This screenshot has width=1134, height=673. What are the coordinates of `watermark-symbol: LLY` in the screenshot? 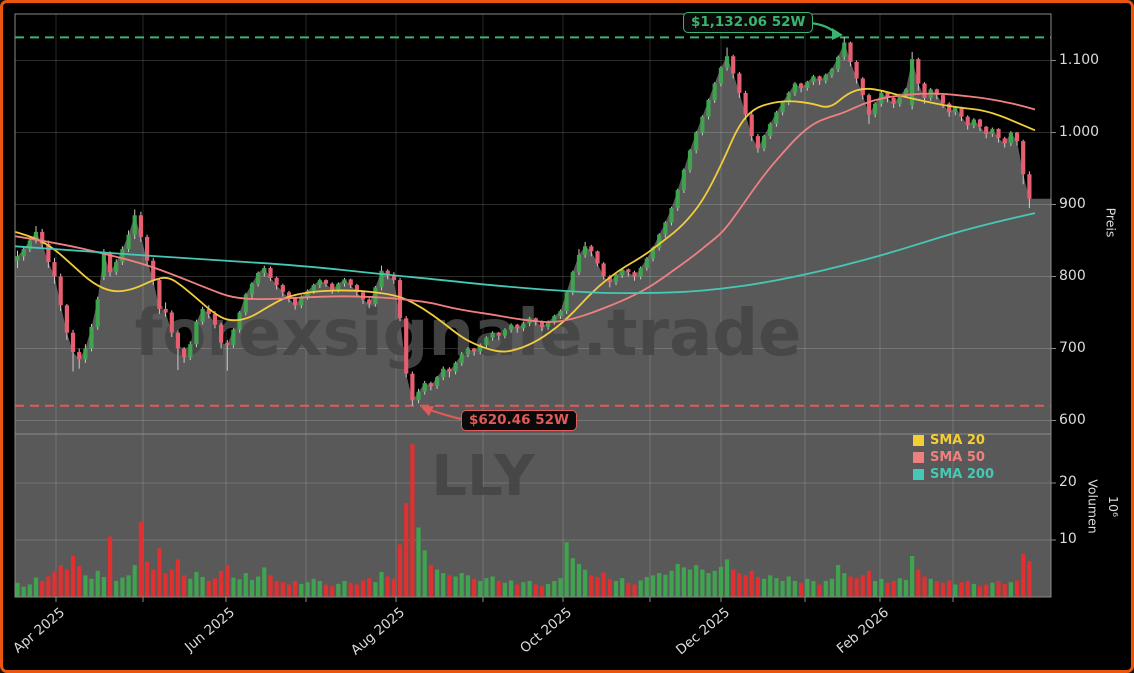 It's located at (483, 476).